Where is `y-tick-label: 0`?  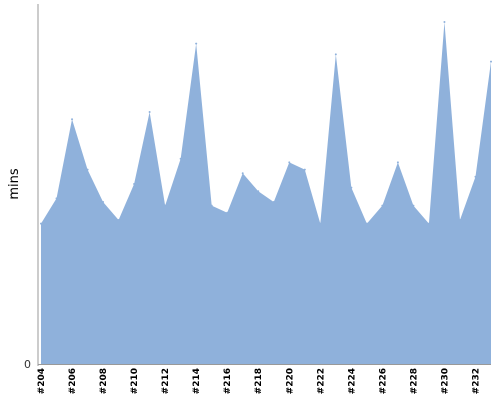 y-tick-label: 0 is located at coordinates (27, 364).